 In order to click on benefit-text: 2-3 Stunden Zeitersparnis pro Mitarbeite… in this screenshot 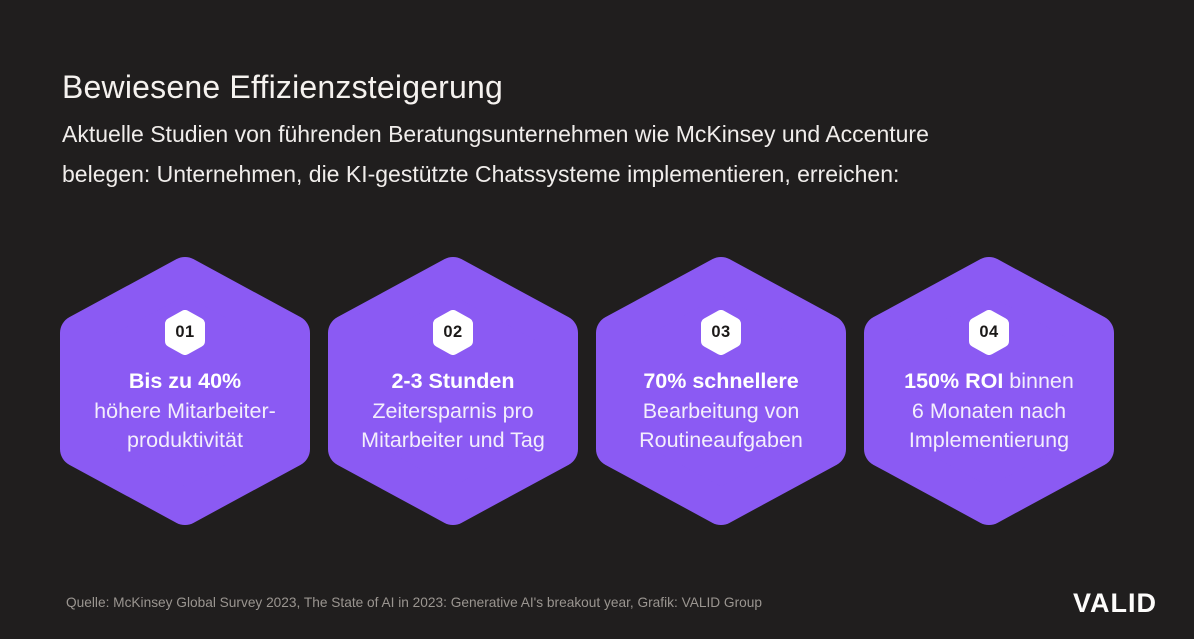, I will do `click(453, 411)`.